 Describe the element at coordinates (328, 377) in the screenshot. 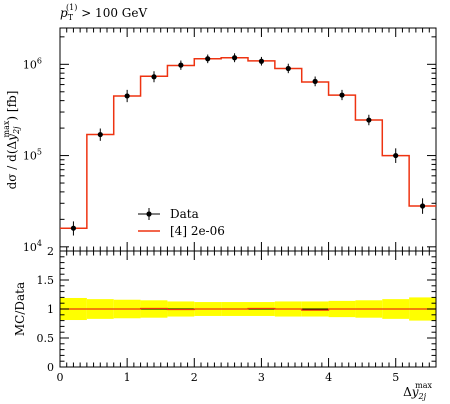

I see `ratio-x-tick-label: 4` at that location.